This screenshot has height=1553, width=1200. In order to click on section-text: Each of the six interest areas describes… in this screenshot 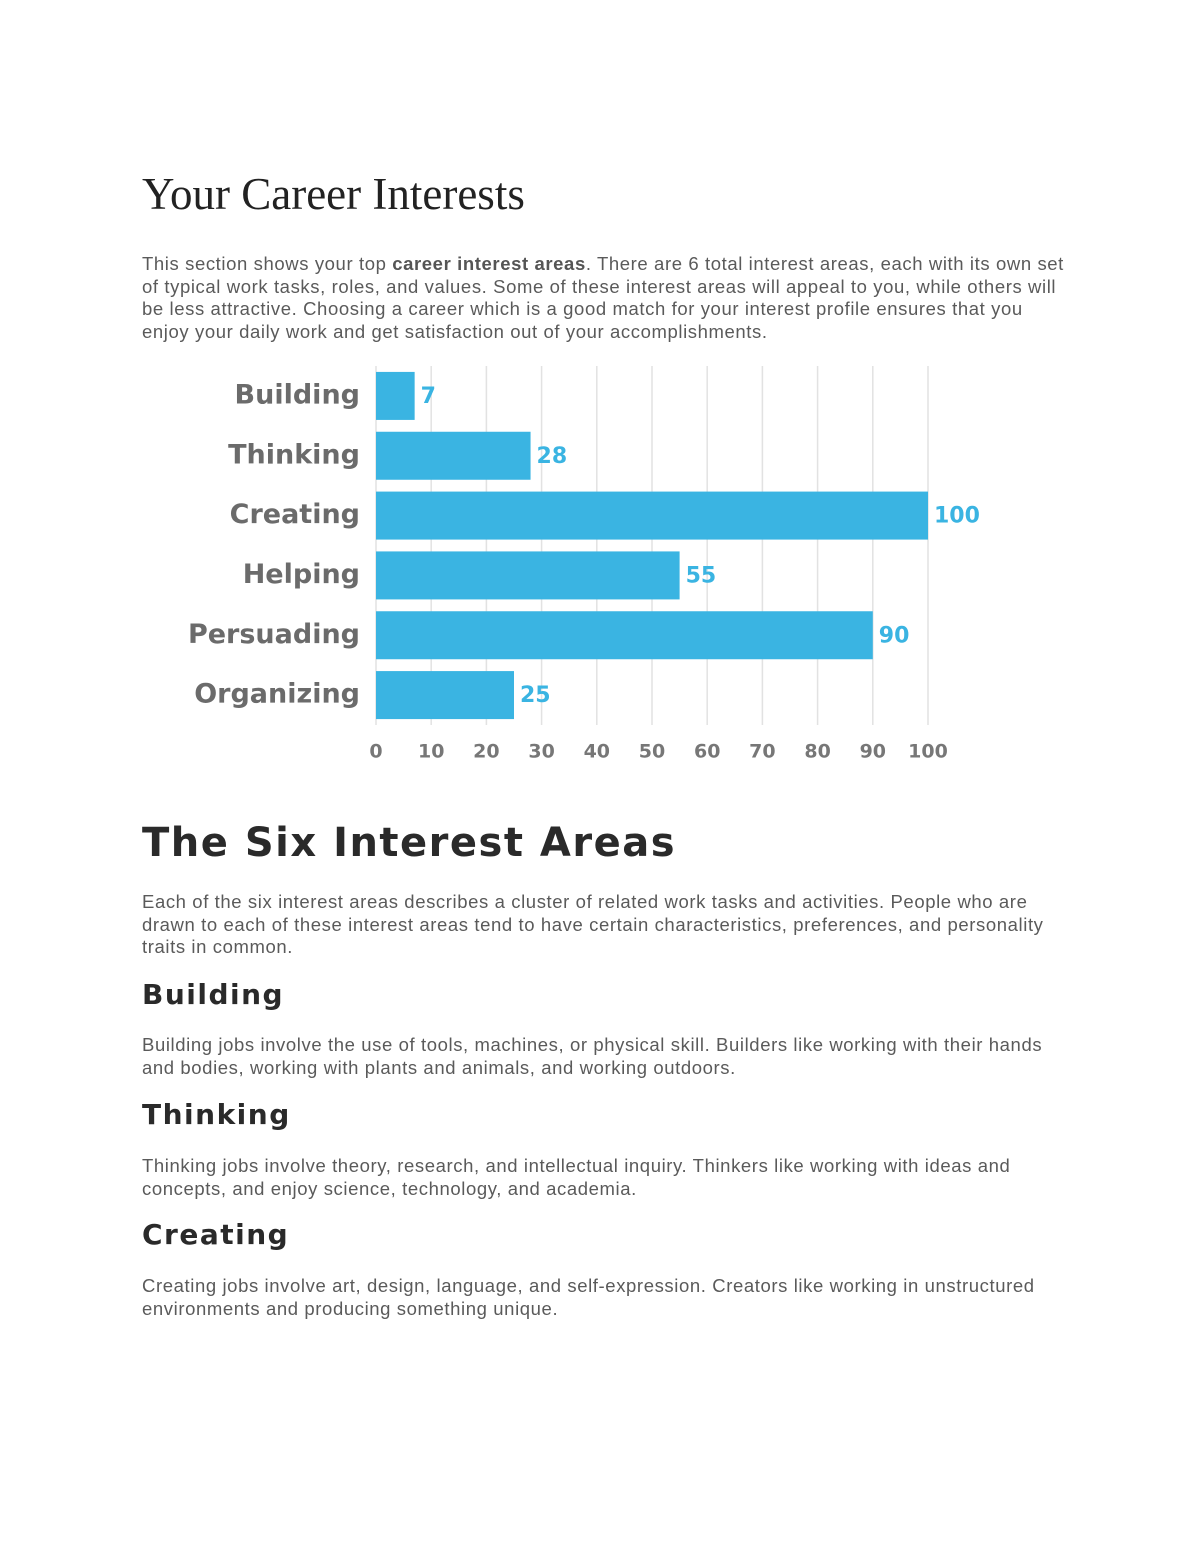, I will do `click(593, 924)`.